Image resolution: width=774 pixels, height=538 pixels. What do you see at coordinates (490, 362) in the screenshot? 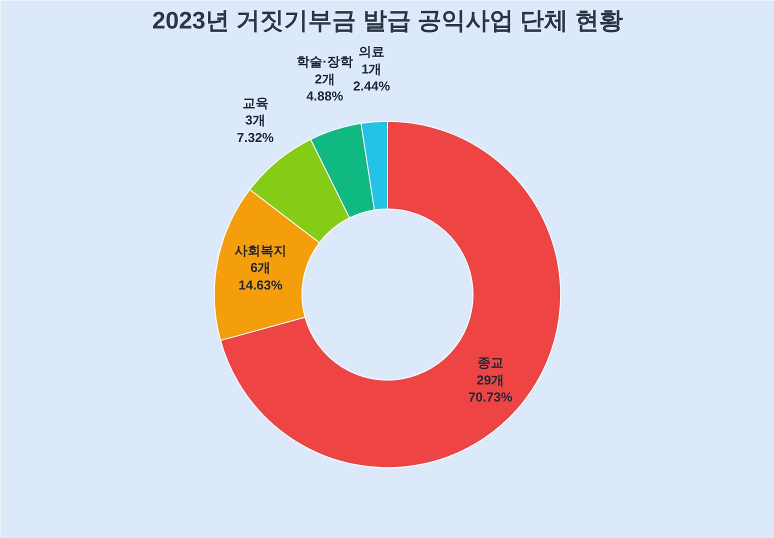
I see `slice-label: 종교` at bounding box center [490, 362].